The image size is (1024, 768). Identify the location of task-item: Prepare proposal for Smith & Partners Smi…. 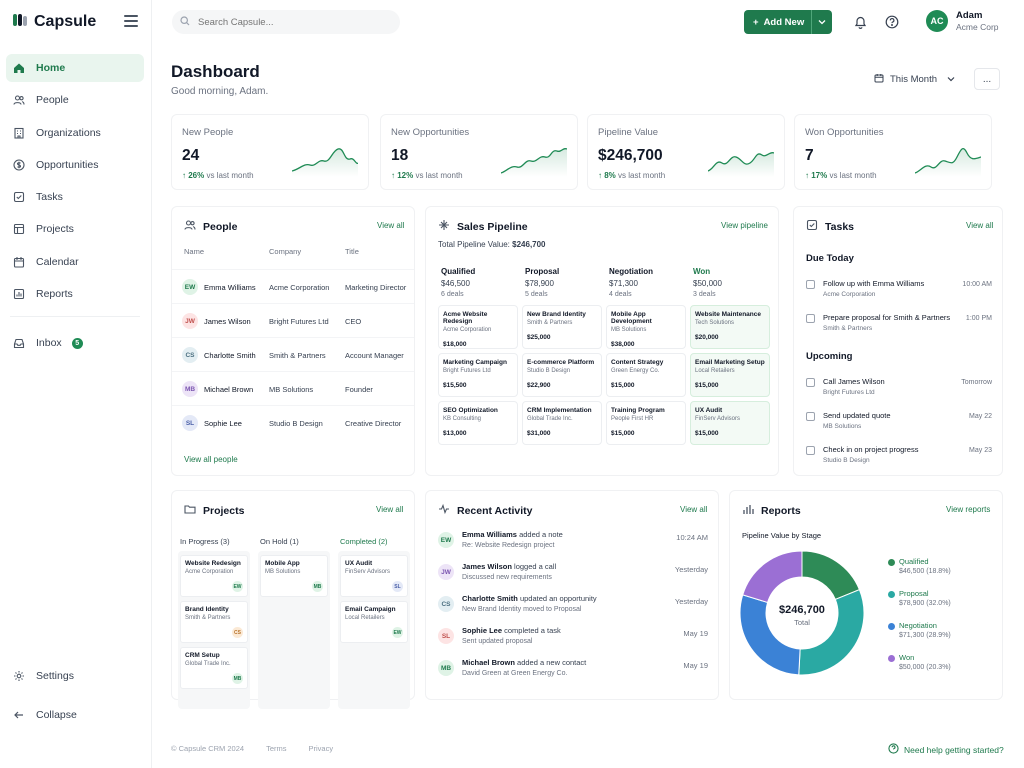
(899, 327).